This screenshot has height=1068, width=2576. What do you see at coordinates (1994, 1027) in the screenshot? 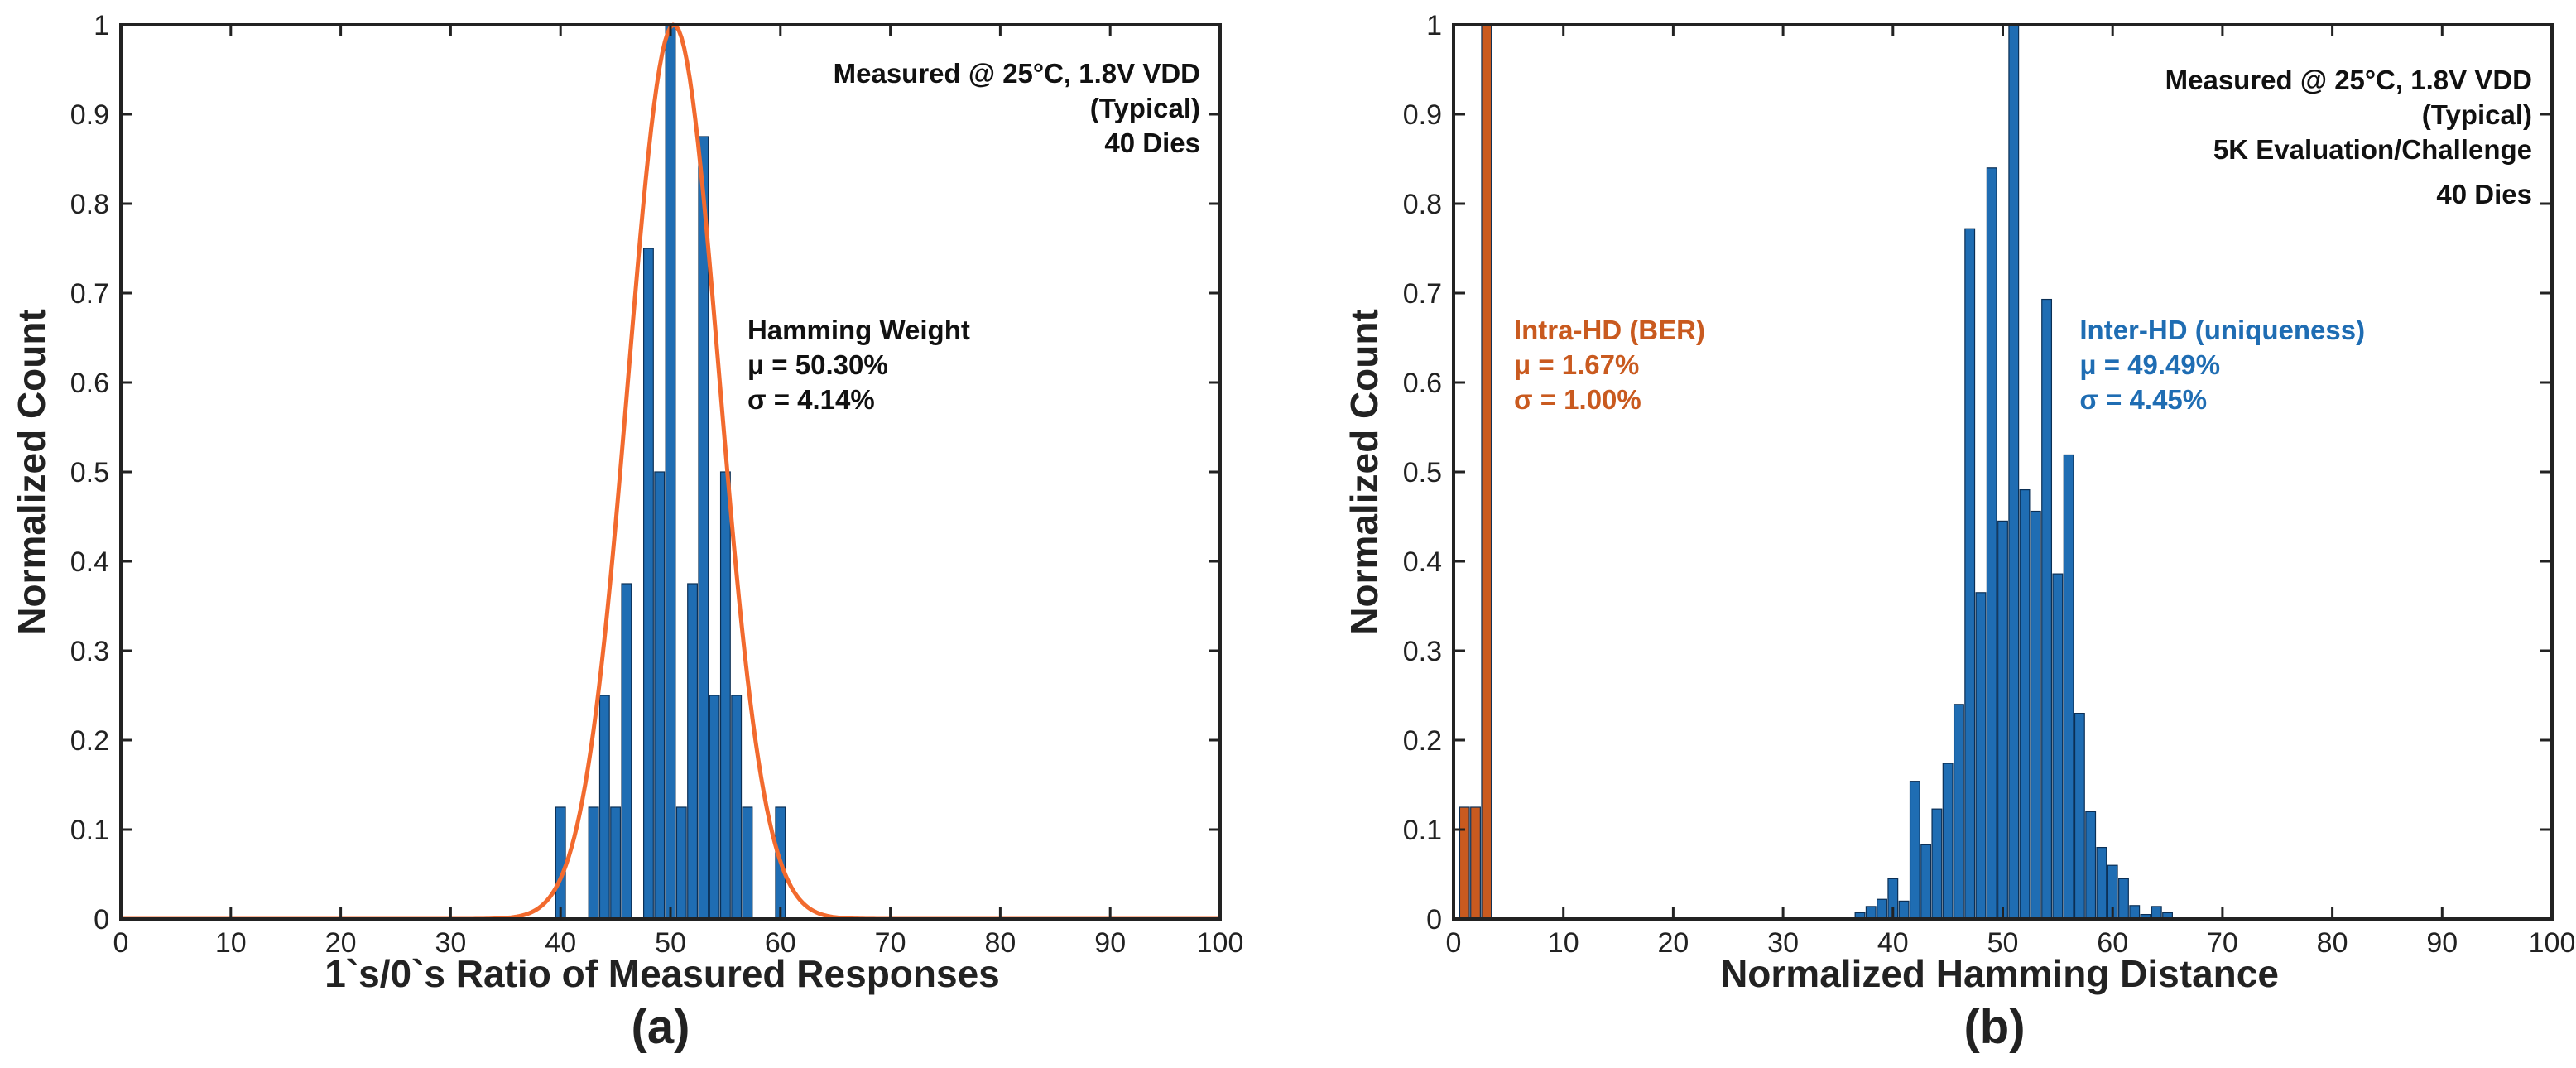
I see `chart-b-panel-label: (b)` at bounding box center [1994, 1027].